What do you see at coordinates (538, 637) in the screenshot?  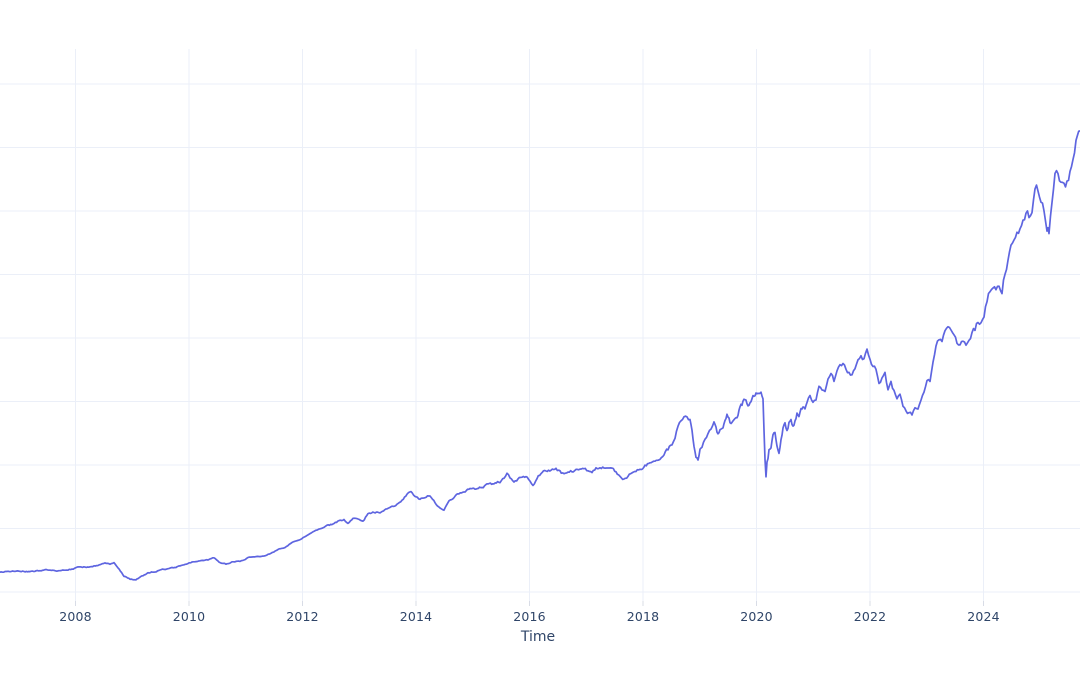 I see `x-axis-title: Time` at bounding box center [538, 637].